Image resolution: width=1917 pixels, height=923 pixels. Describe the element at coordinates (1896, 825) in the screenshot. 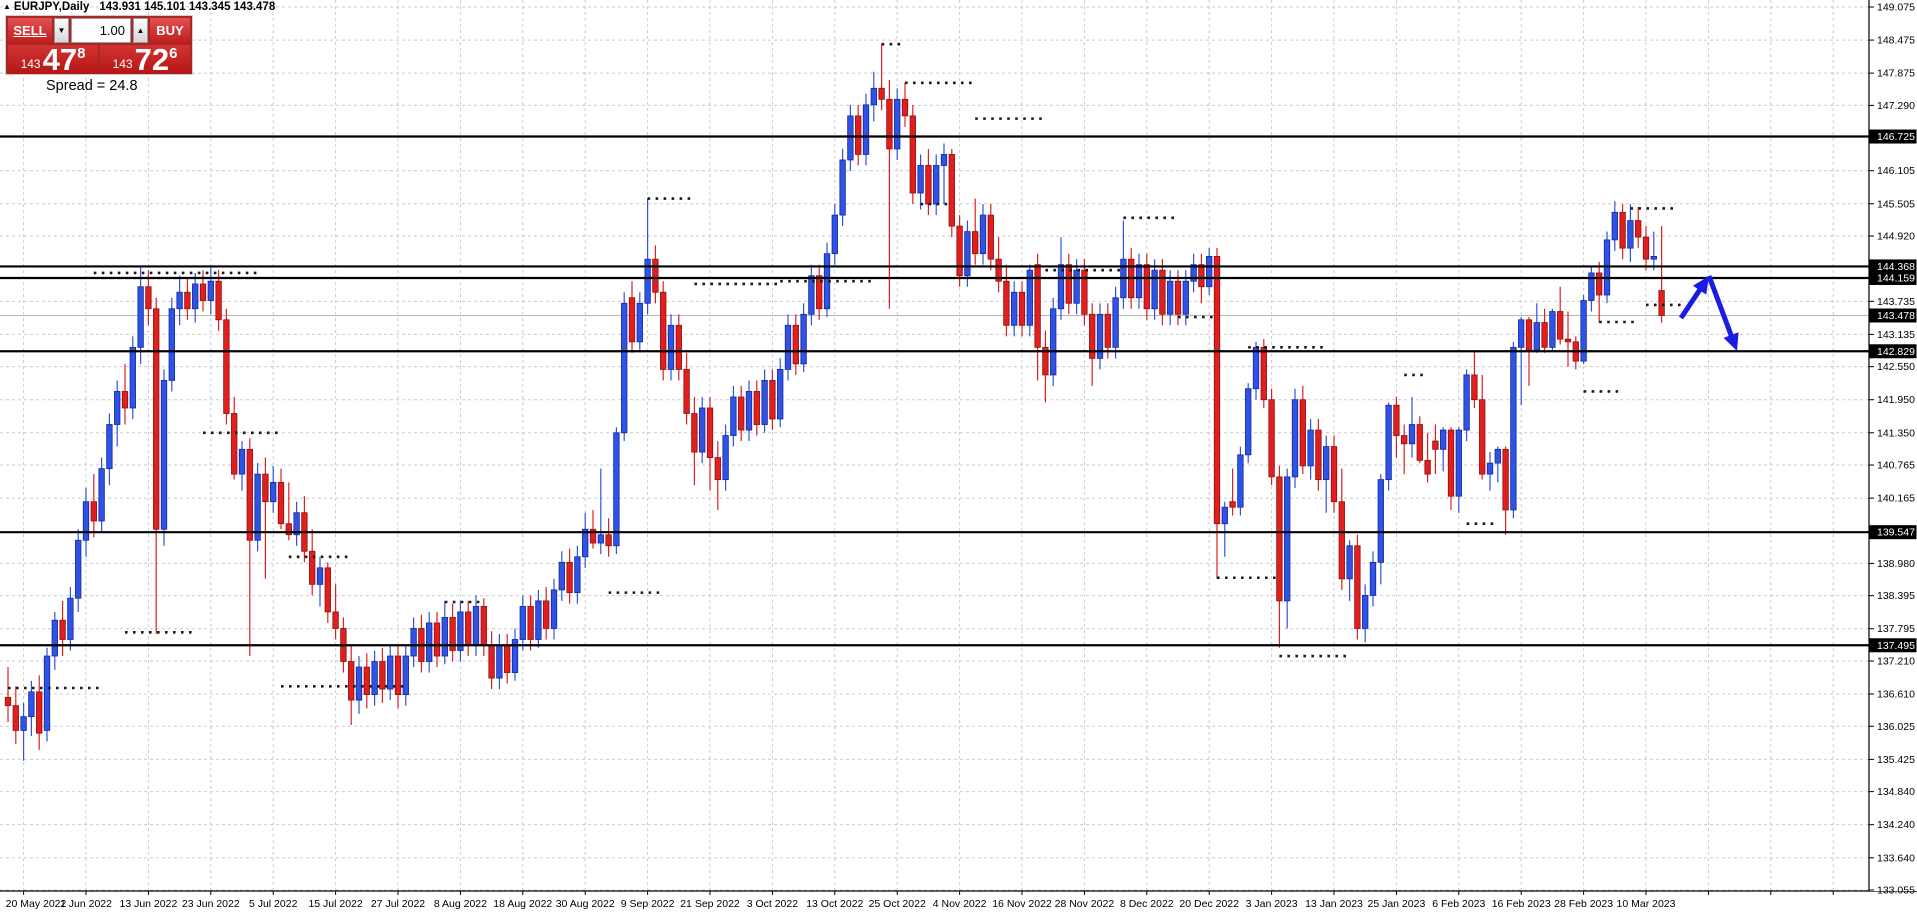

I see `price-axis-tick-label: 134.240` at that location.